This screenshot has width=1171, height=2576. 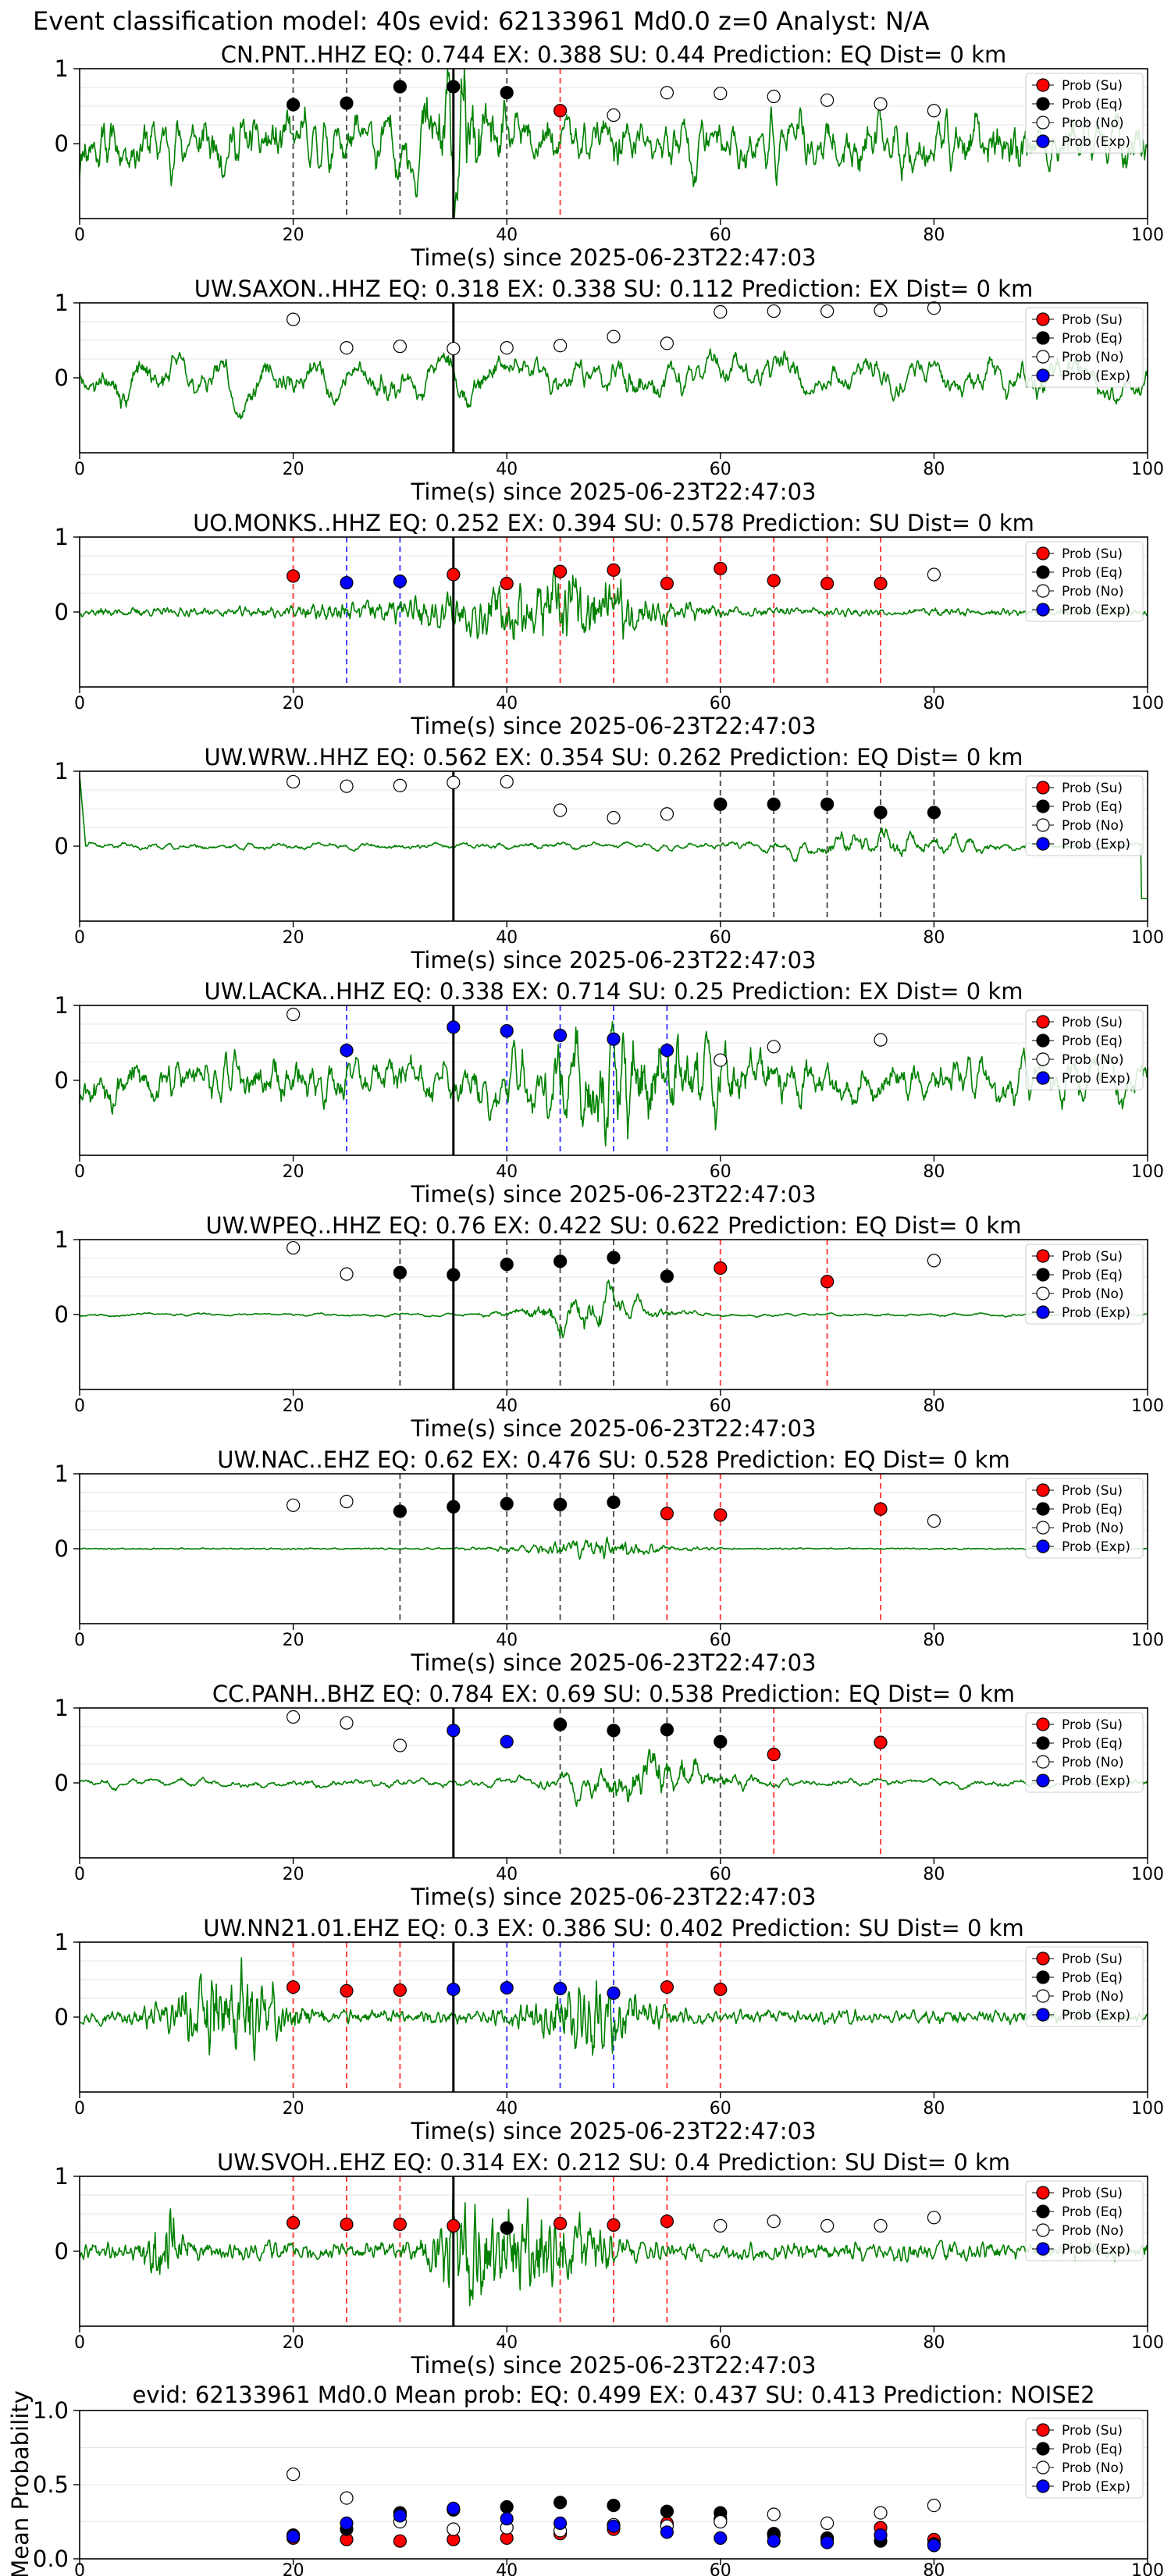 I want to click on y-tick-label: 0.0, so click(x=51, y=2559).